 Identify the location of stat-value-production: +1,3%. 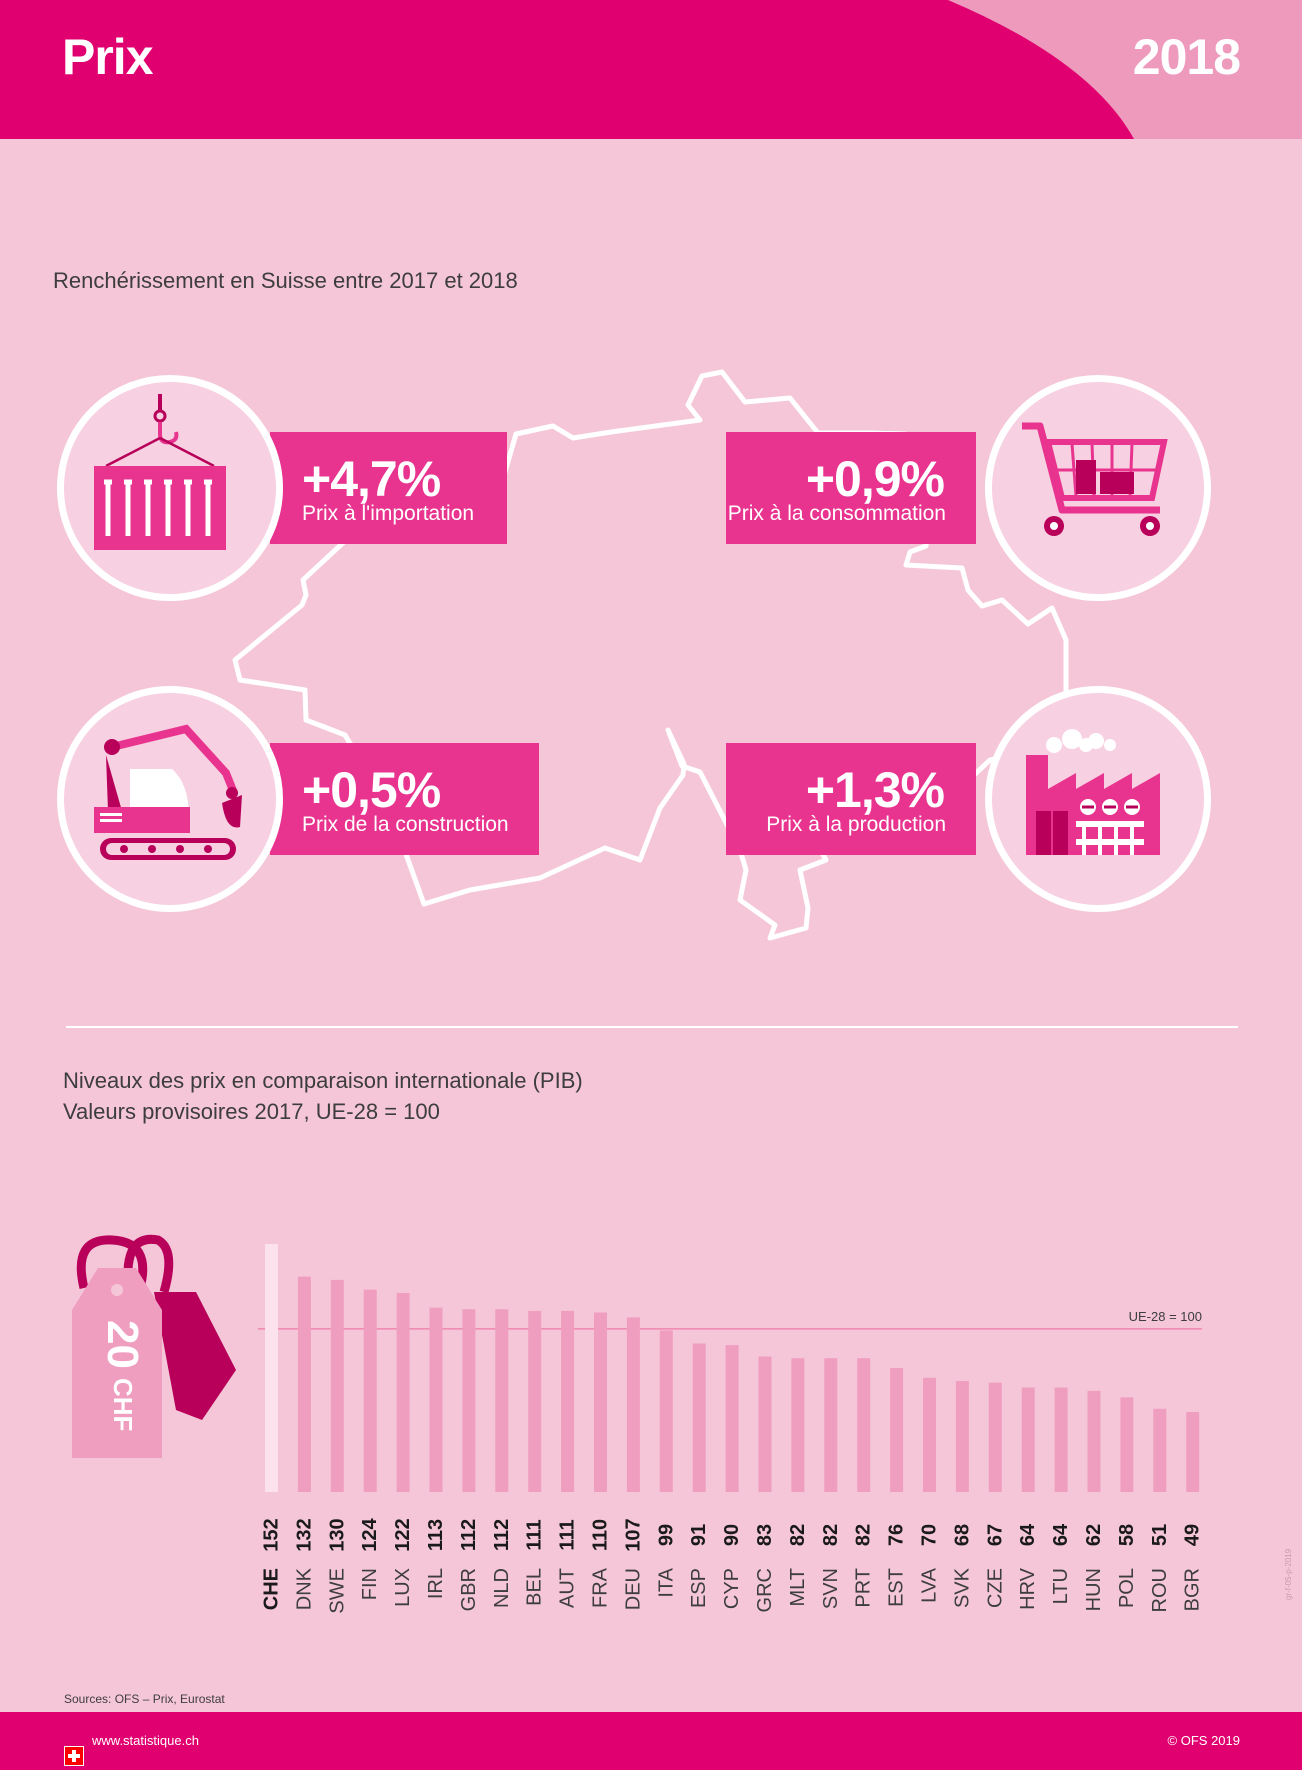
(875, 790).